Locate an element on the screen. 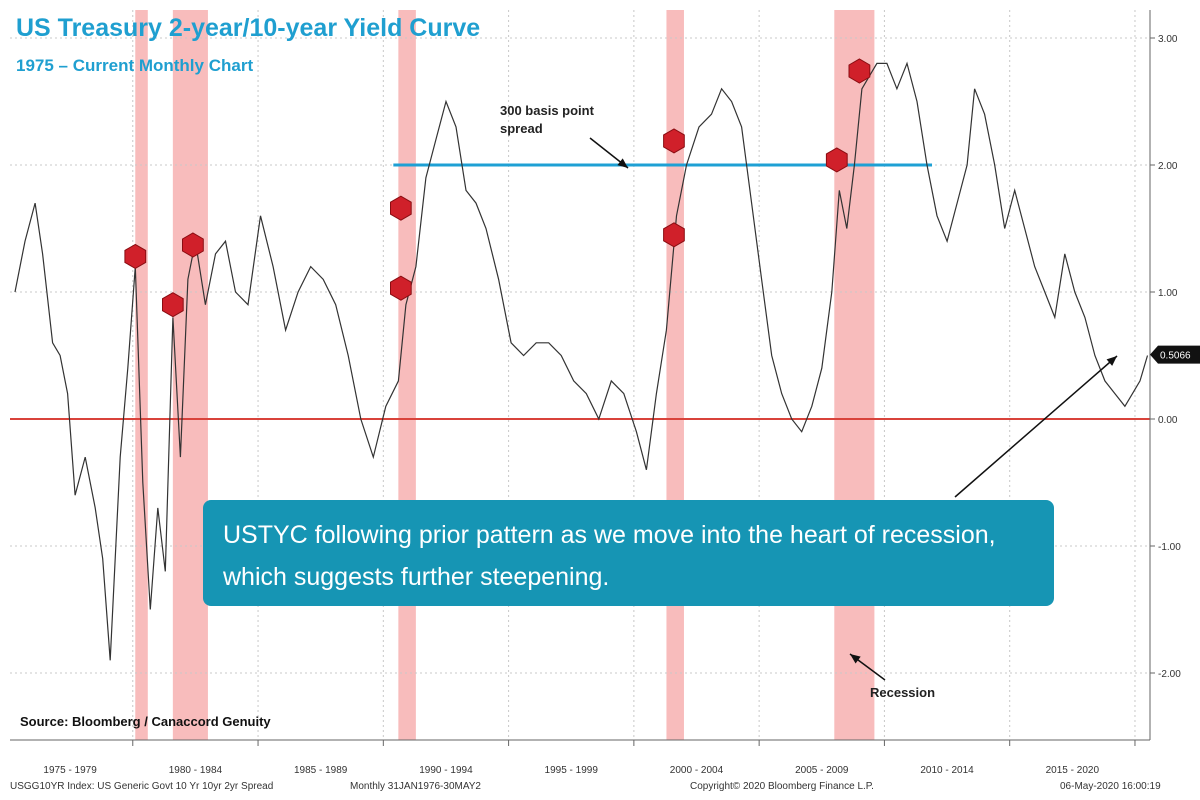 This screenshot has height=800, width=1200. chart-title: US Treasury 2-year/10-year Yield Curve is located at coordinates (248, 28).